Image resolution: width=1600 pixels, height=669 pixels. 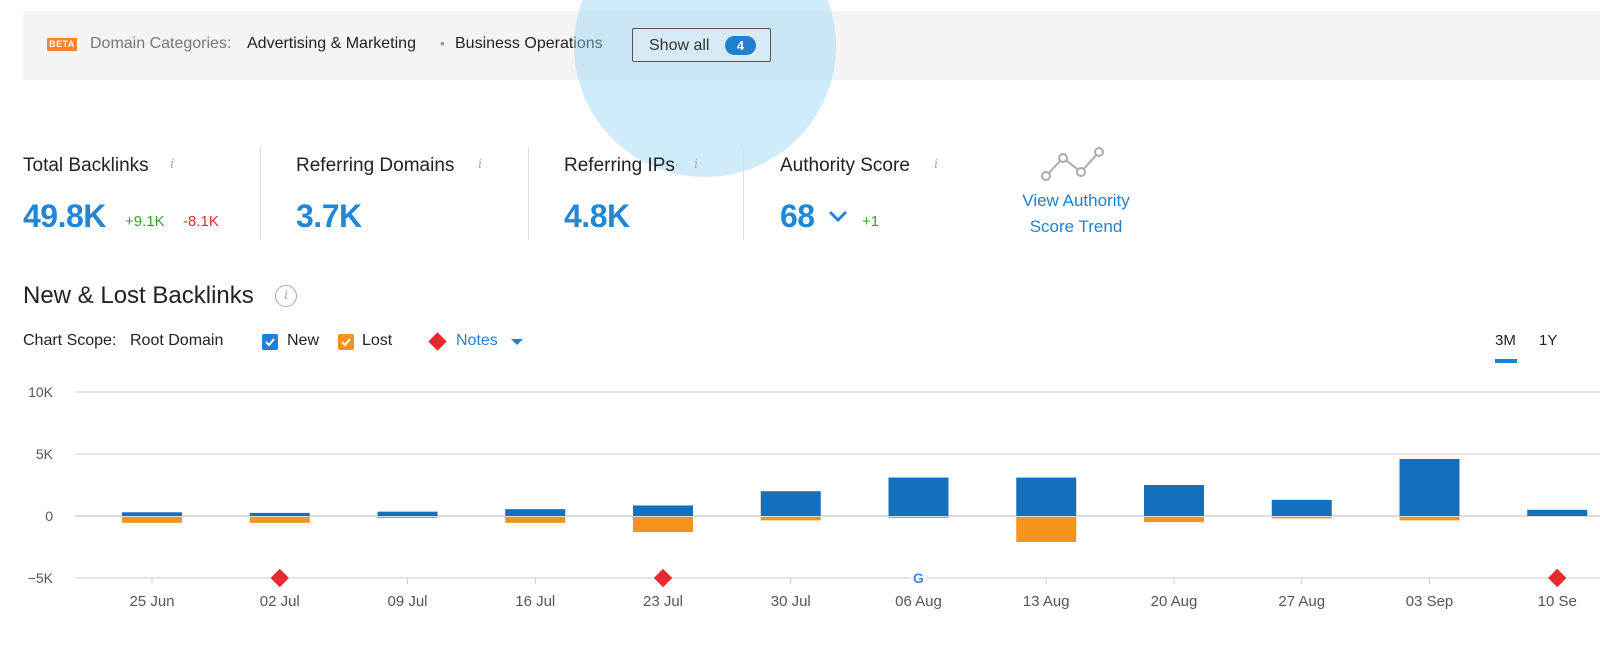 What do you see at coordinates (791, 601) in the screenshot?
I see `x-tick-label: 30 Jul` at bounding box center [791, 601].